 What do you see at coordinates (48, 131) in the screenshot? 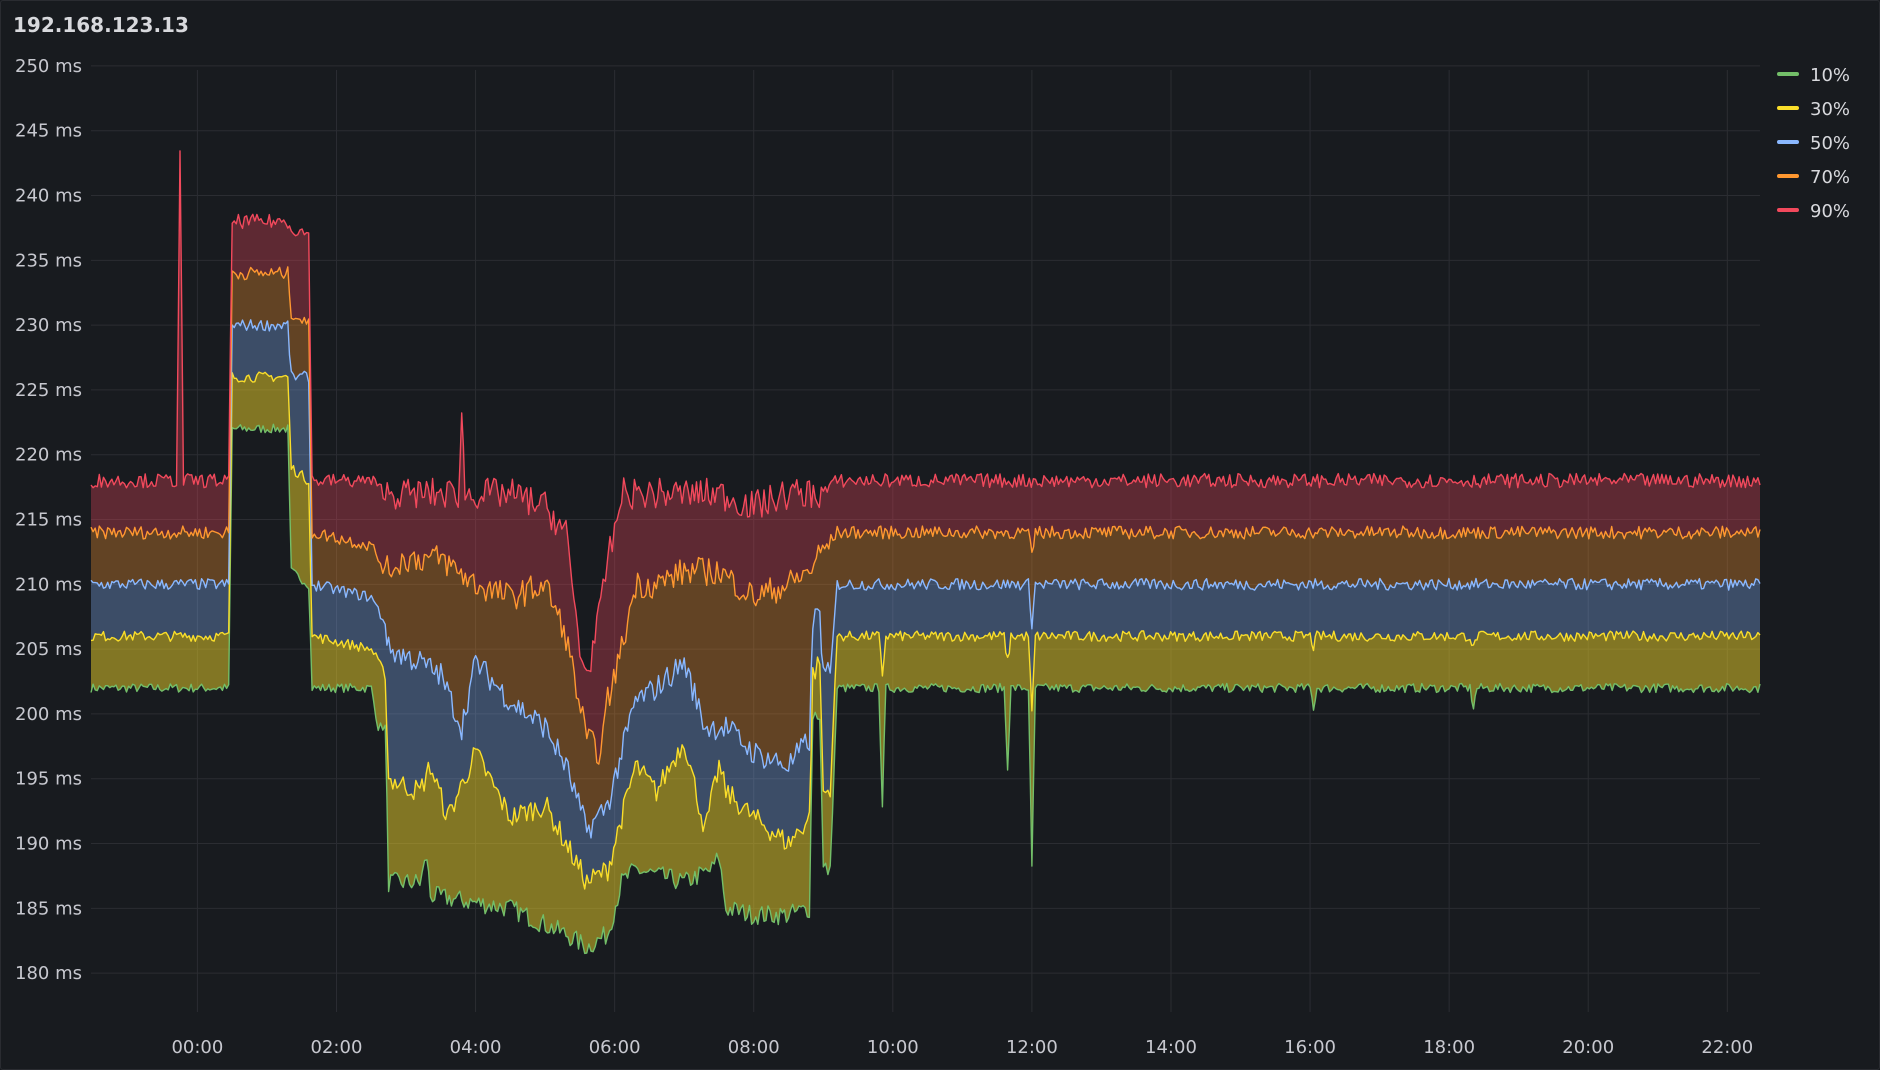
I see `y-tick-label: 245 ms` at bounding box center [48, 131].